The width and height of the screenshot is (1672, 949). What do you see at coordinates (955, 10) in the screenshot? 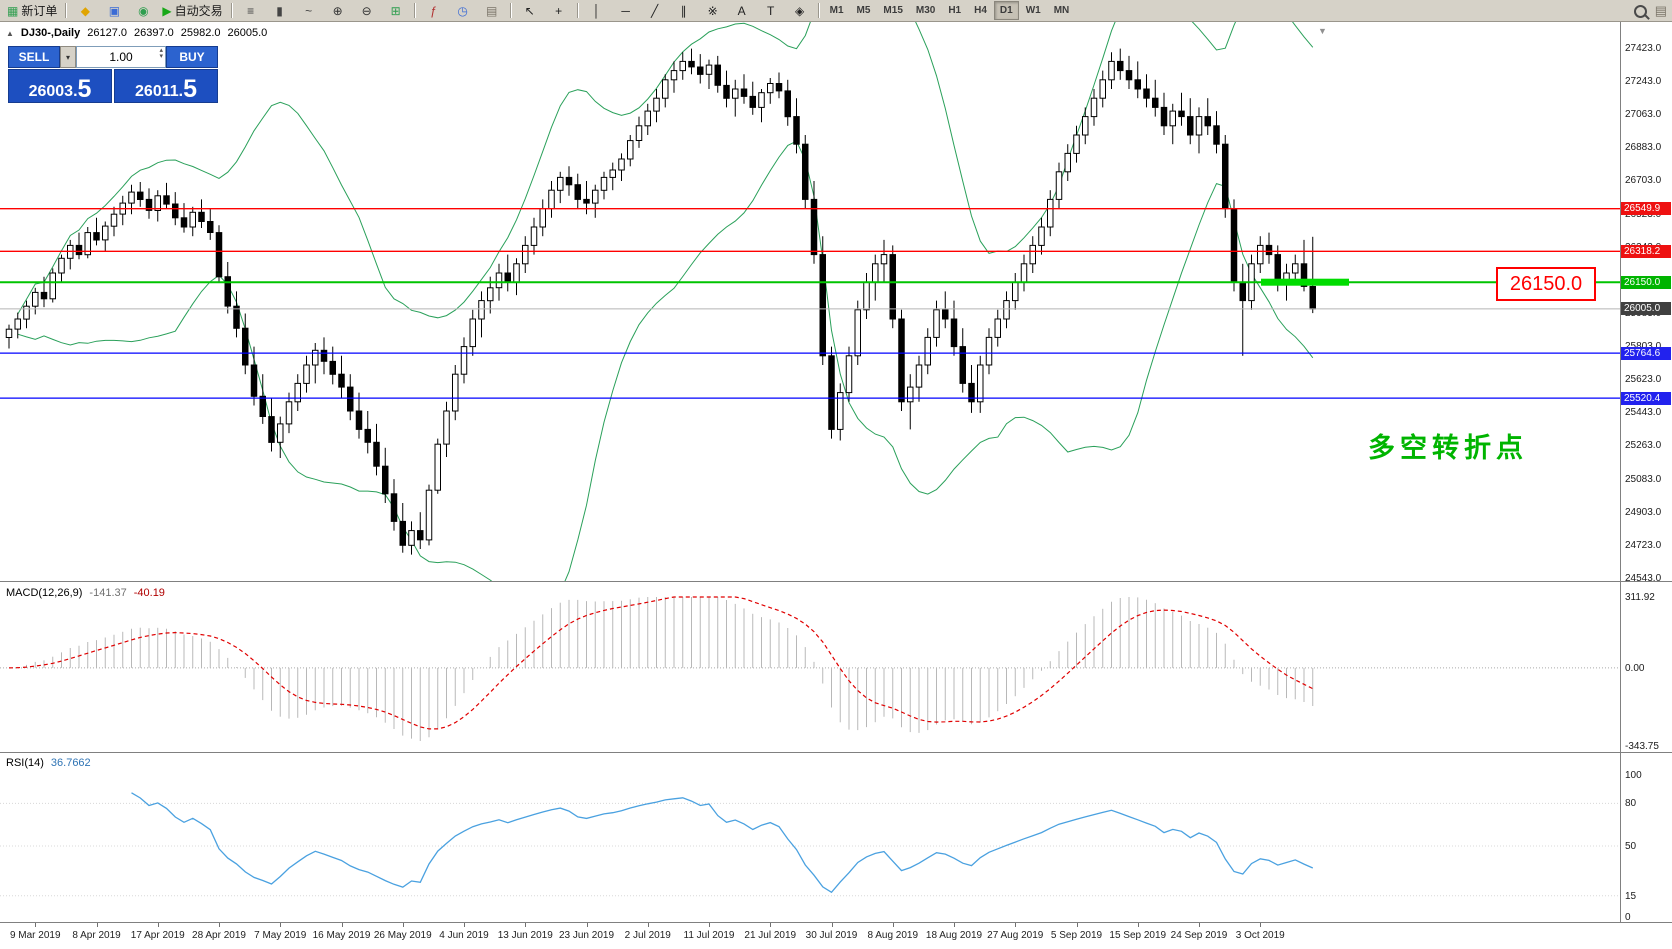
I see `tf-h1-button: H1` at bounding box center [955, 10].